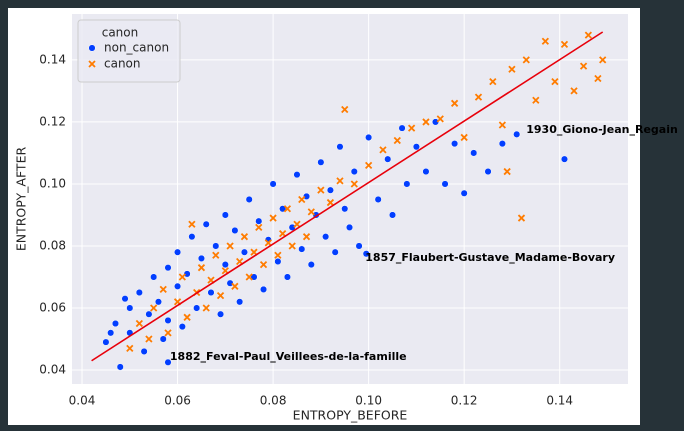 This screenshot has height=431, width=684. I want to click on annotation: 1857_Flaubert-Gustave_Madame-Bovary, so click(490, 257).